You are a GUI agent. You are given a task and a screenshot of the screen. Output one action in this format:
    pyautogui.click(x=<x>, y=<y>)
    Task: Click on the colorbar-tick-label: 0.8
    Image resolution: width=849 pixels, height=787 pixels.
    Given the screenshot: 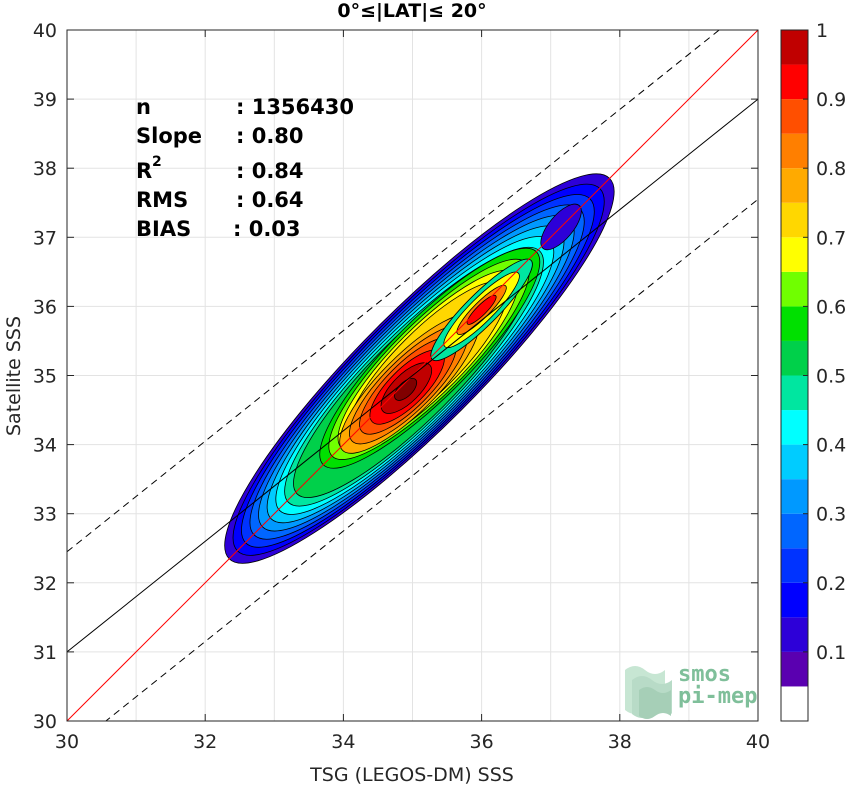 What is the action you would take?
    pyautogui.click(x=831, y=169)
    